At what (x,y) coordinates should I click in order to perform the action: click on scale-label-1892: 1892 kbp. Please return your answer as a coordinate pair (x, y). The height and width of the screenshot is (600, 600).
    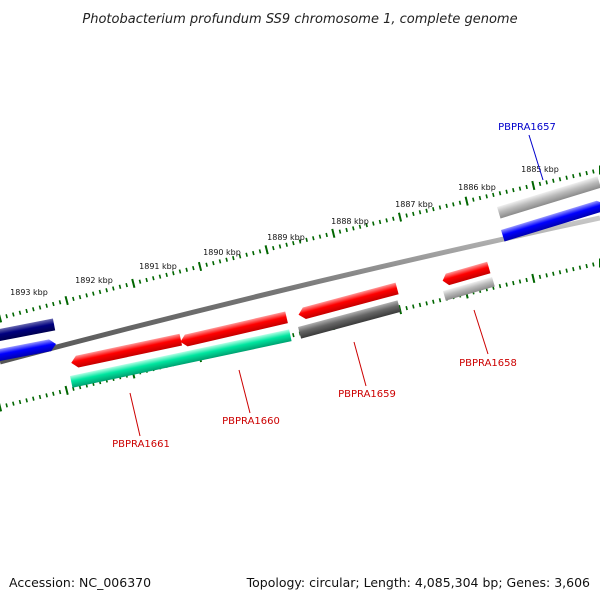
    Looking at the image, I should click on (94, 280).